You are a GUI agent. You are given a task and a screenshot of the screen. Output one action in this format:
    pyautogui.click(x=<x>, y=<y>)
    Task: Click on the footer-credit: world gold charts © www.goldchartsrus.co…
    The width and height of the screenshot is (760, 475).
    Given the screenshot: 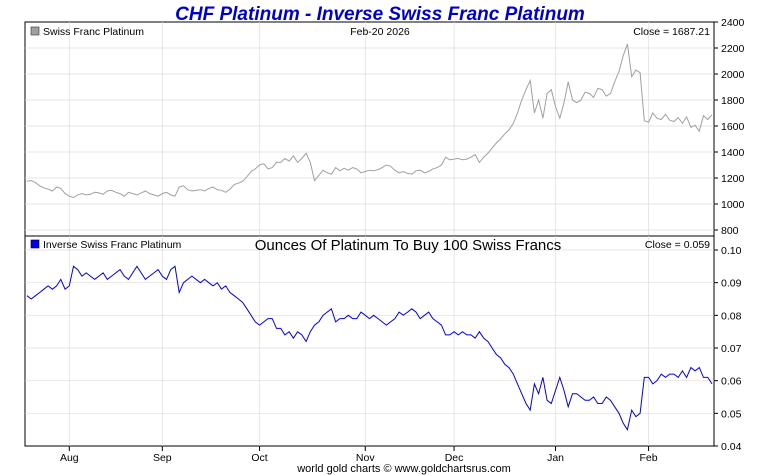 What is the action you would take?
    pyautogui.click(x=403, y=469)
    